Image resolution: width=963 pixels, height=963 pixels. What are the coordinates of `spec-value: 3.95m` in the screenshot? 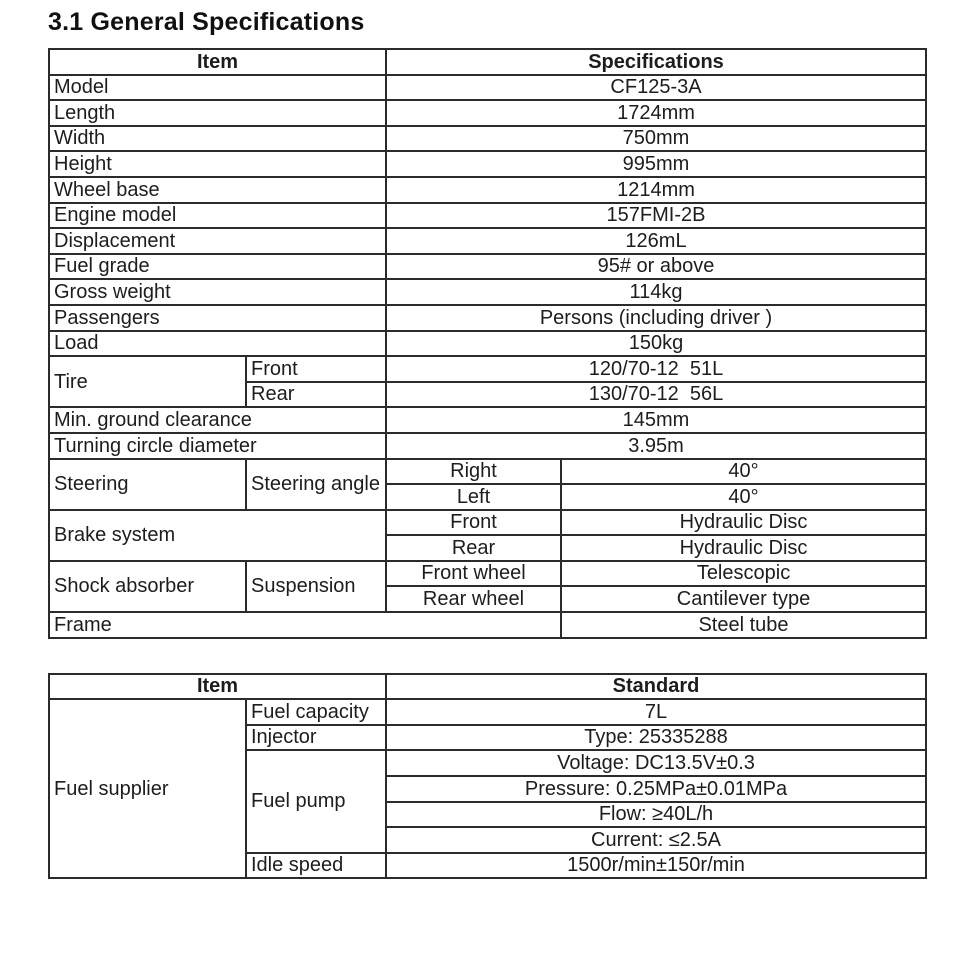 It's located at (656, 445).